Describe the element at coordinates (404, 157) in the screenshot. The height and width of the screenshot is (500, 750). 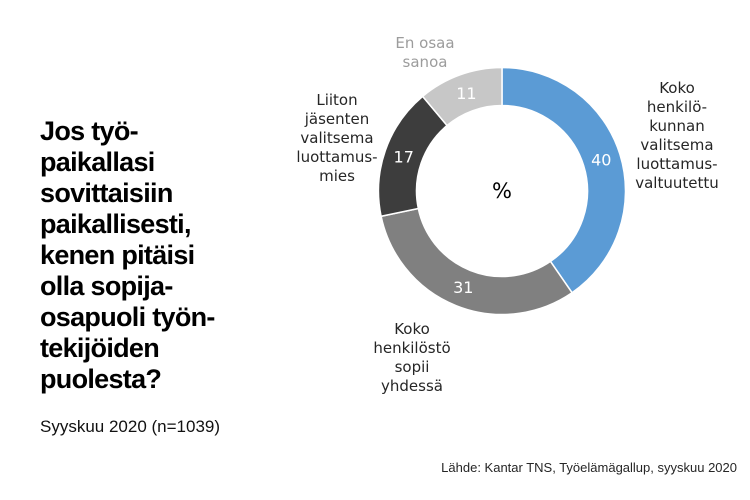
I see `value-label-liiton-jasenten-valitsema-luottamusmies: 17` at that location.